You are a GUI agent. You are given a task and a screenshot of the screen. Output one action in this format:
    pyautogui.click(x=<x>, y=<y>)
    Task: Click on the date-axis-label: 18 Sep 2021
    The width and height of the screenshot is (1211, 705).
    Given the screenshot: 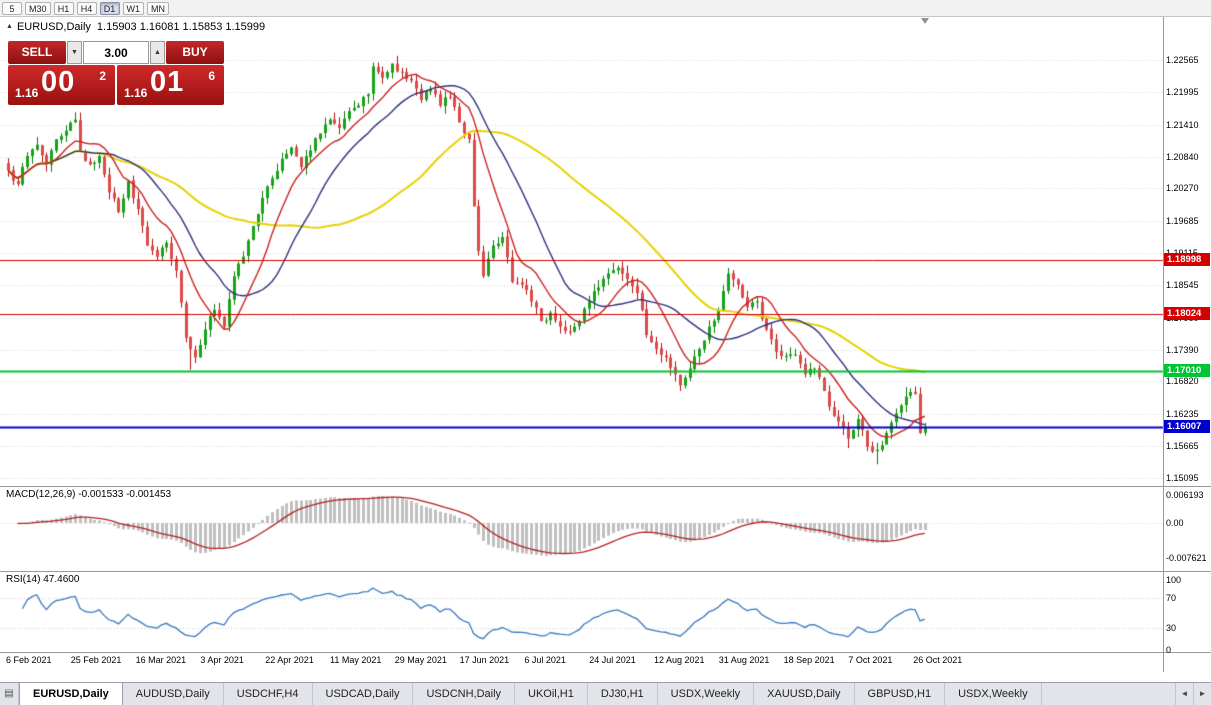 What is the action you would take?
    pyautogui.click(x=809, y=660)
    